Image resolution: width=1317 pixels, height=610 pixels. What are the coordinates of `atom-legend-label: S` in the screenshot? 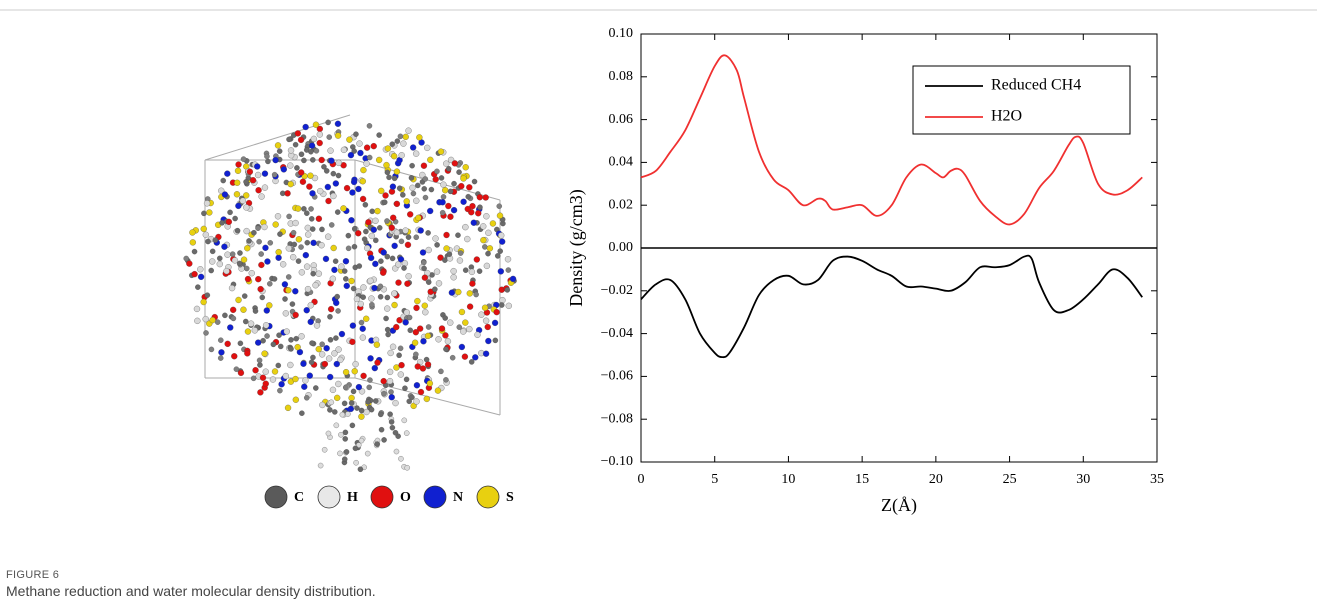 It's located at (510, 497).